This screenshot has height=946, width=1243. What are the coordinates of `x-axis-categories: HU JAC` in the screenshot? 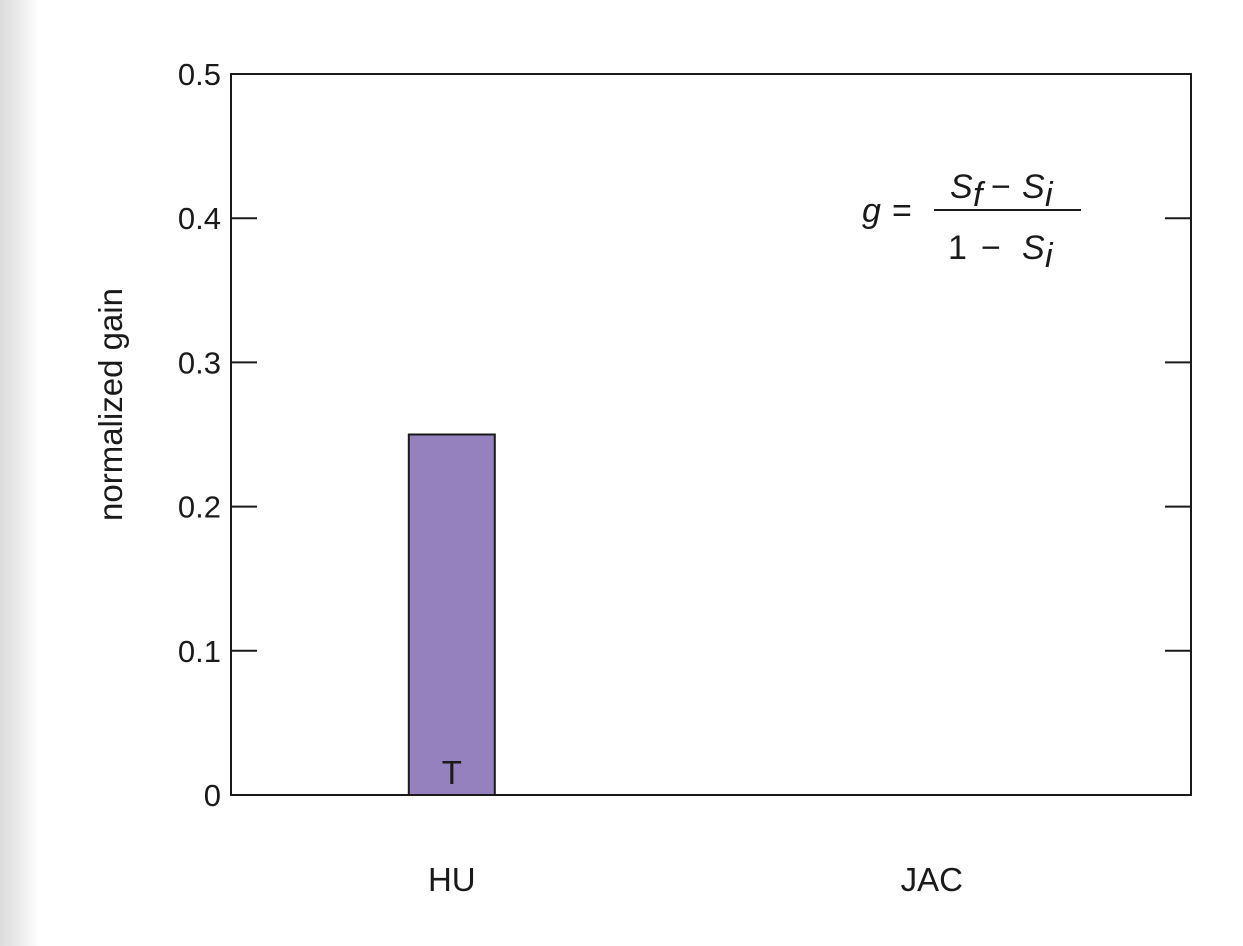 It's located at (695, 879).